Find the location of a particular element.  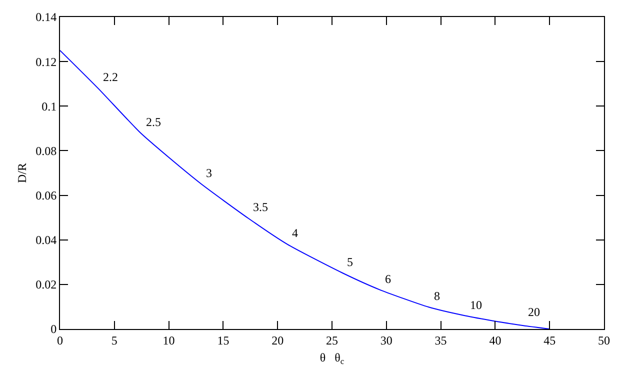

x-tick-label: 15 is located at coordinates (223, 340).